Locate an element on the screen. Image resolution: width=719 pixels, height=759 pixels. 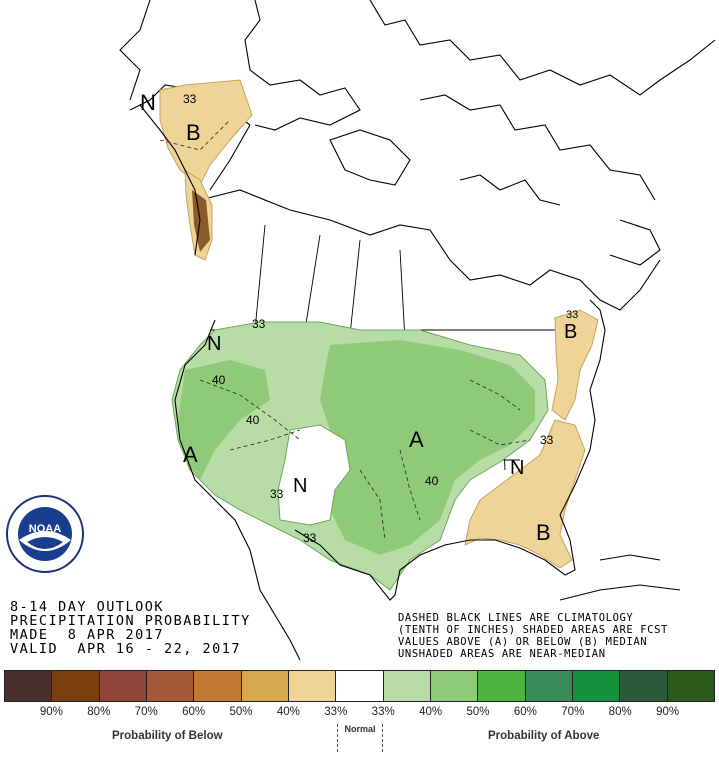
plains-40-label: 40 is located at coordinates (432, 481).